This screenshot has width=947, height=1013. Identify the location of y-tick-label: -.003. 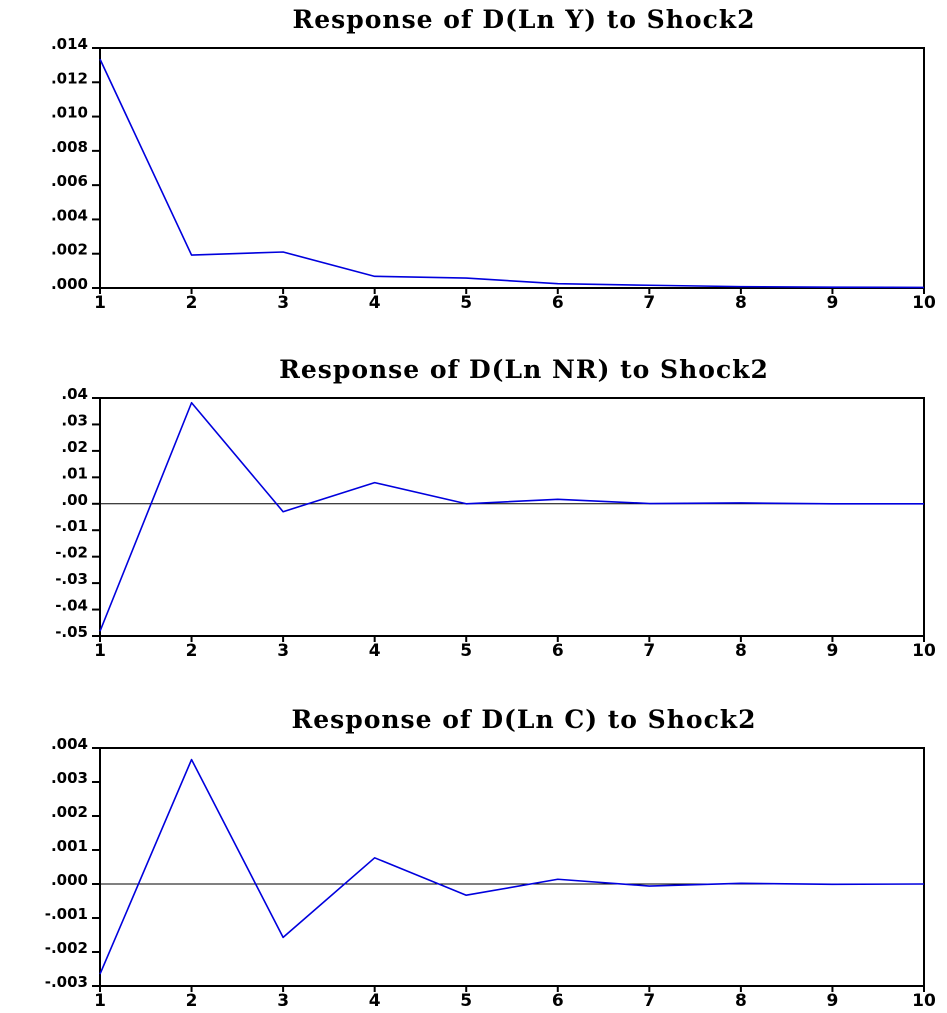
(66, 982).